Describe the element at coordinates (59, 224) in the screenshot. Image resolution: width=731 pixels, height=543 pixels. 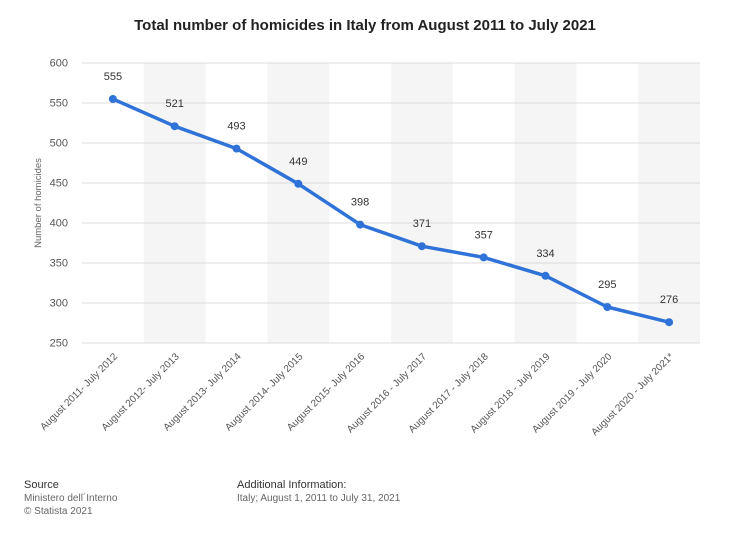
I see `y-tick-label: 400` at that location.